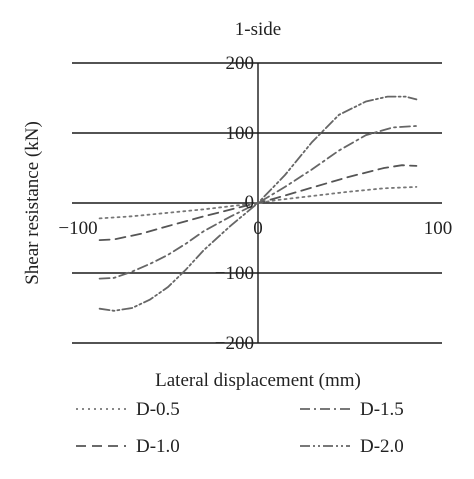  Describe the element at coordinates (382, 409) in the screenshot. I see `legend-label: D-1.5` at that location.